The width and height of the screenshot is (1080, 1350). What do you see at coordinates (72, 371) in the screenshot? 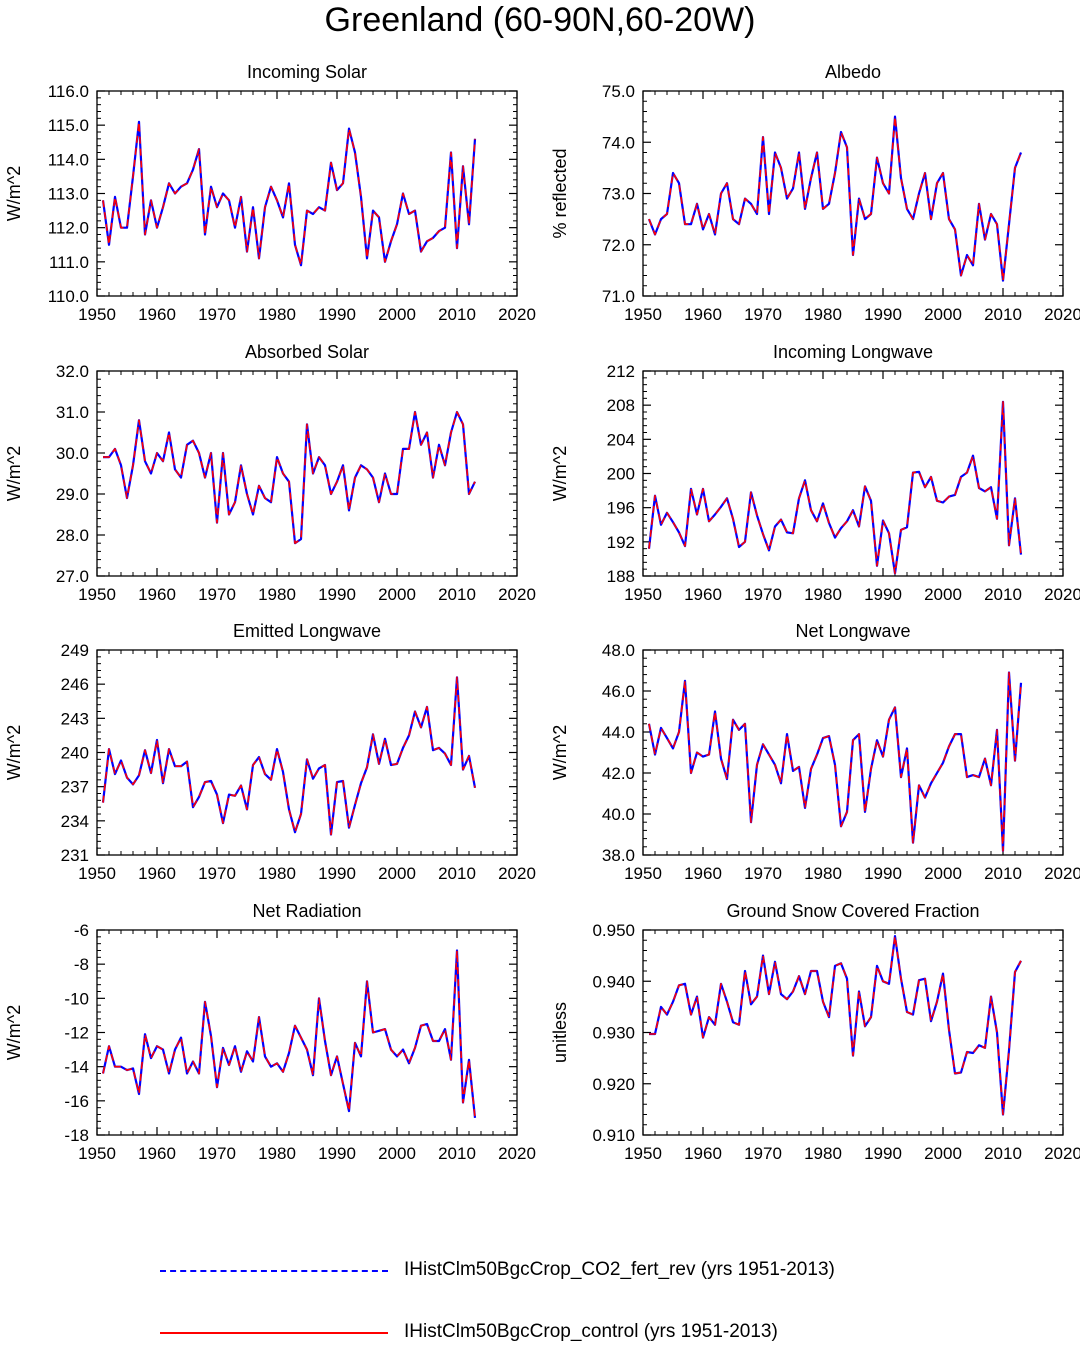
I see `y-tick-label: 32.0` at bounding box center [72, 371].